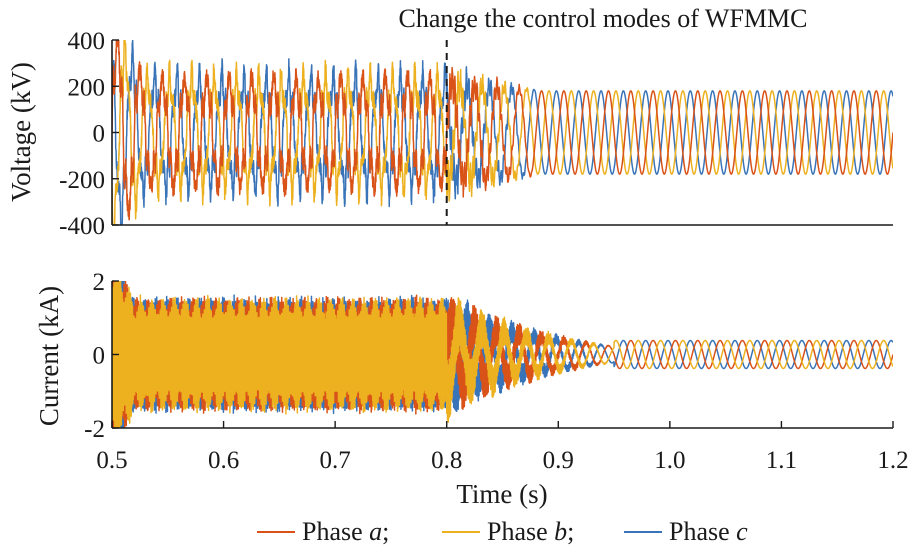 Image resolution: width=915 pixels, height=560 pixels. What do you see at coordinates (501, 494) in the screenshot?
I see `x-axis-title: Time (s)` at bounding box center [501, 494].